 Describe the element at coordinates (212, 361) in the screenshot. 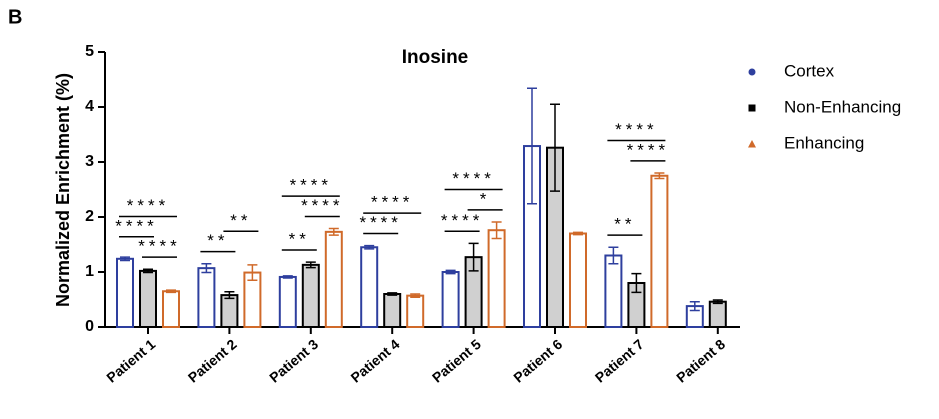

I see `x-tick-label: Patient 2` at that location.